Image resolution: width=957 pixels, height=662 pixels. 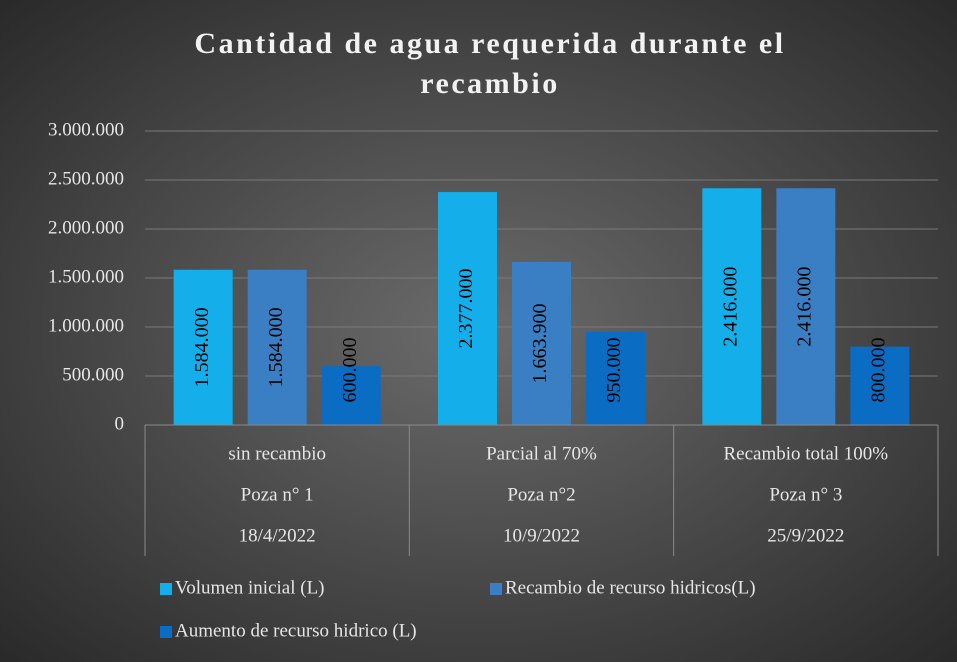 I want to click on value-label: 800.000, so click(x=878, y=370).